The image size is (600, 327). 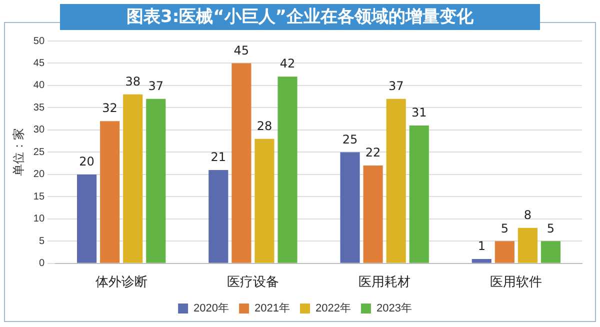 I want to click on data-label: 8, so click(x=528, y=215).